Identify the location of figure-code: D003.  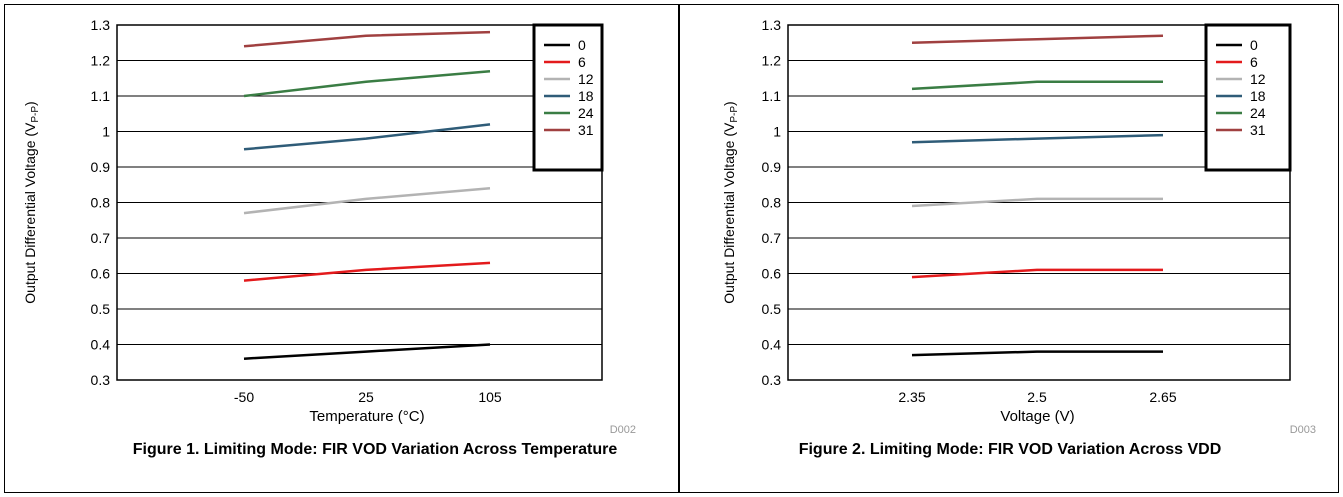
(1303, 430).